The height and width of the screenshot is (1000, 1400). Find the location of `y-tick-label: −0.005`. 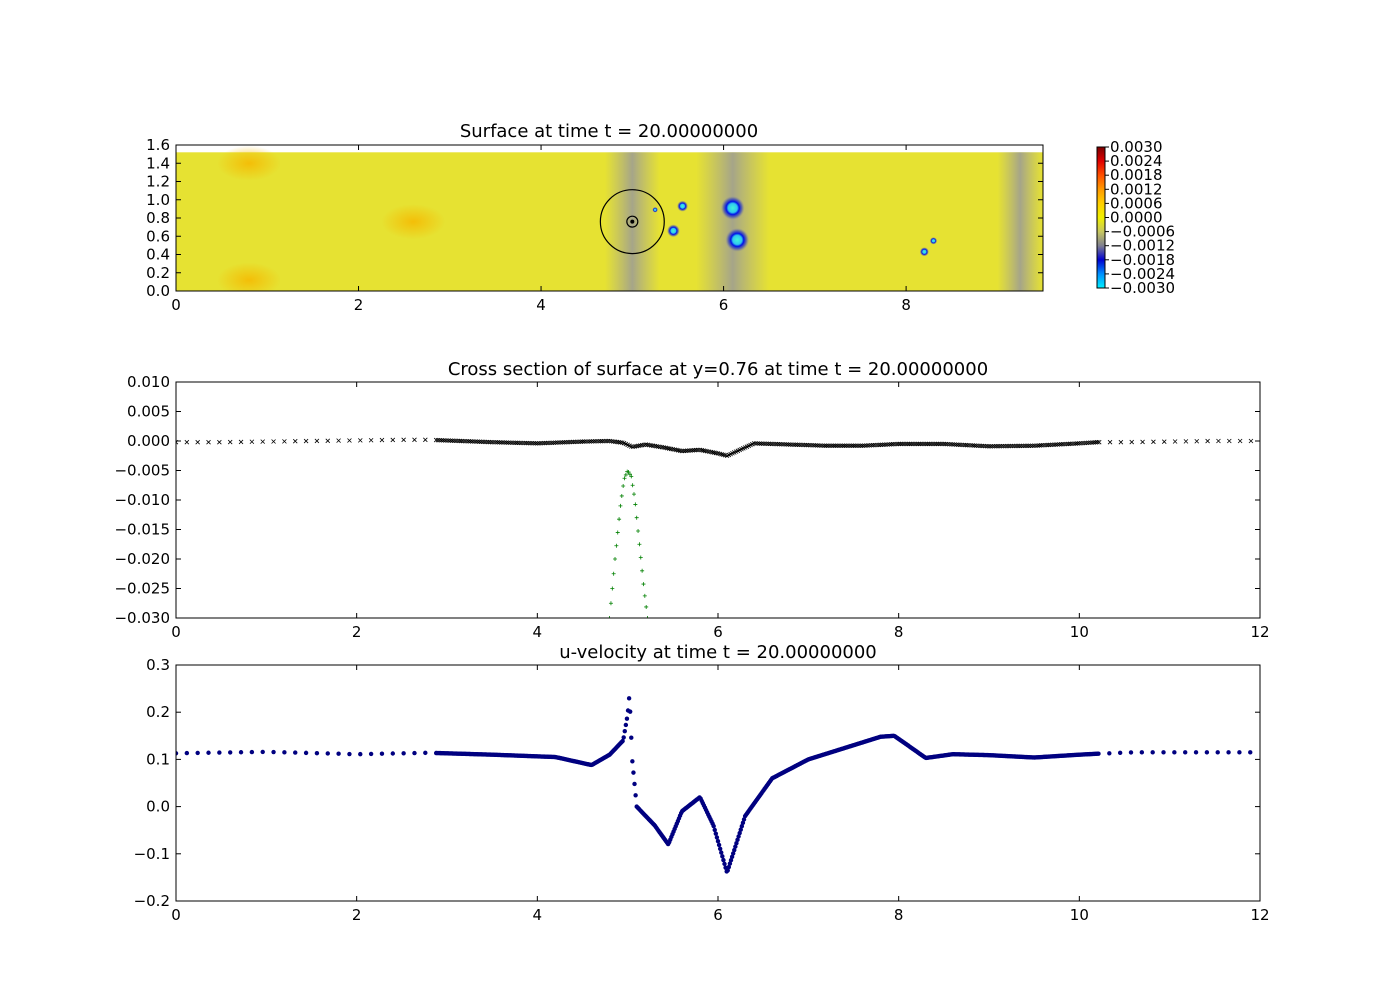

y-tick-label: −0.005 is located at coordinates (142, 471).